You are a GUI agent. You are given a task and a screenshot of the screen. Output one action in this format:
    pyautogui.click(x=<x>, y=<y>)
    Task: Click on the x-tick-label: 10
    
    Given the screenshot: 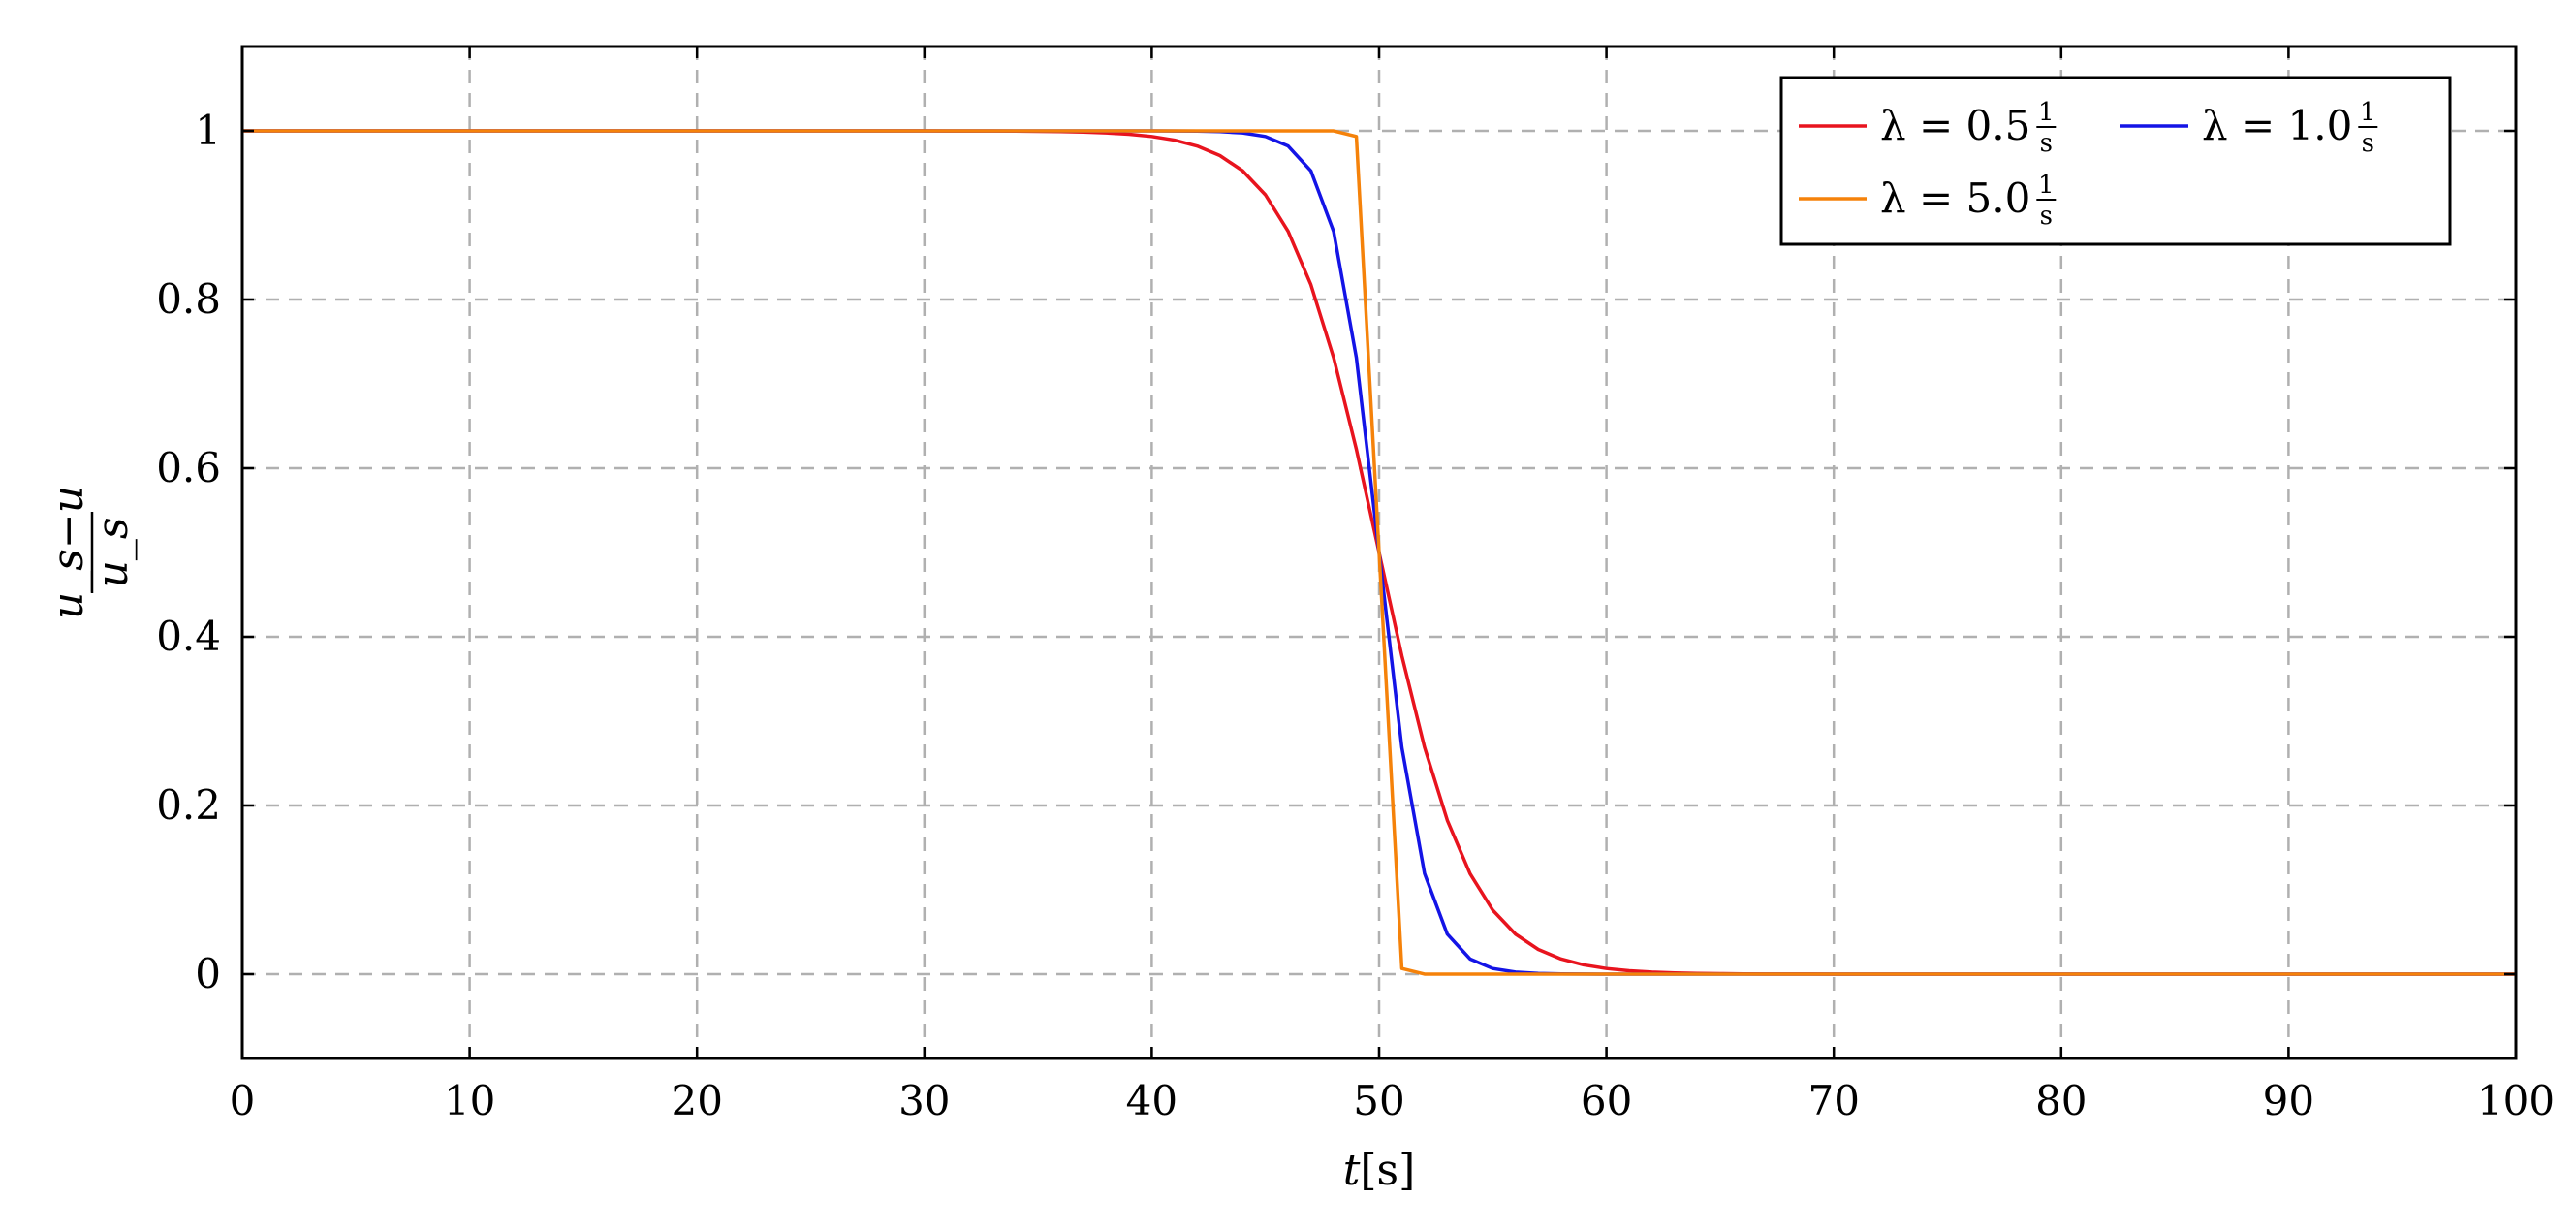 What is the action you would take?
    pyautogui.click(x=469, y=1100)
    